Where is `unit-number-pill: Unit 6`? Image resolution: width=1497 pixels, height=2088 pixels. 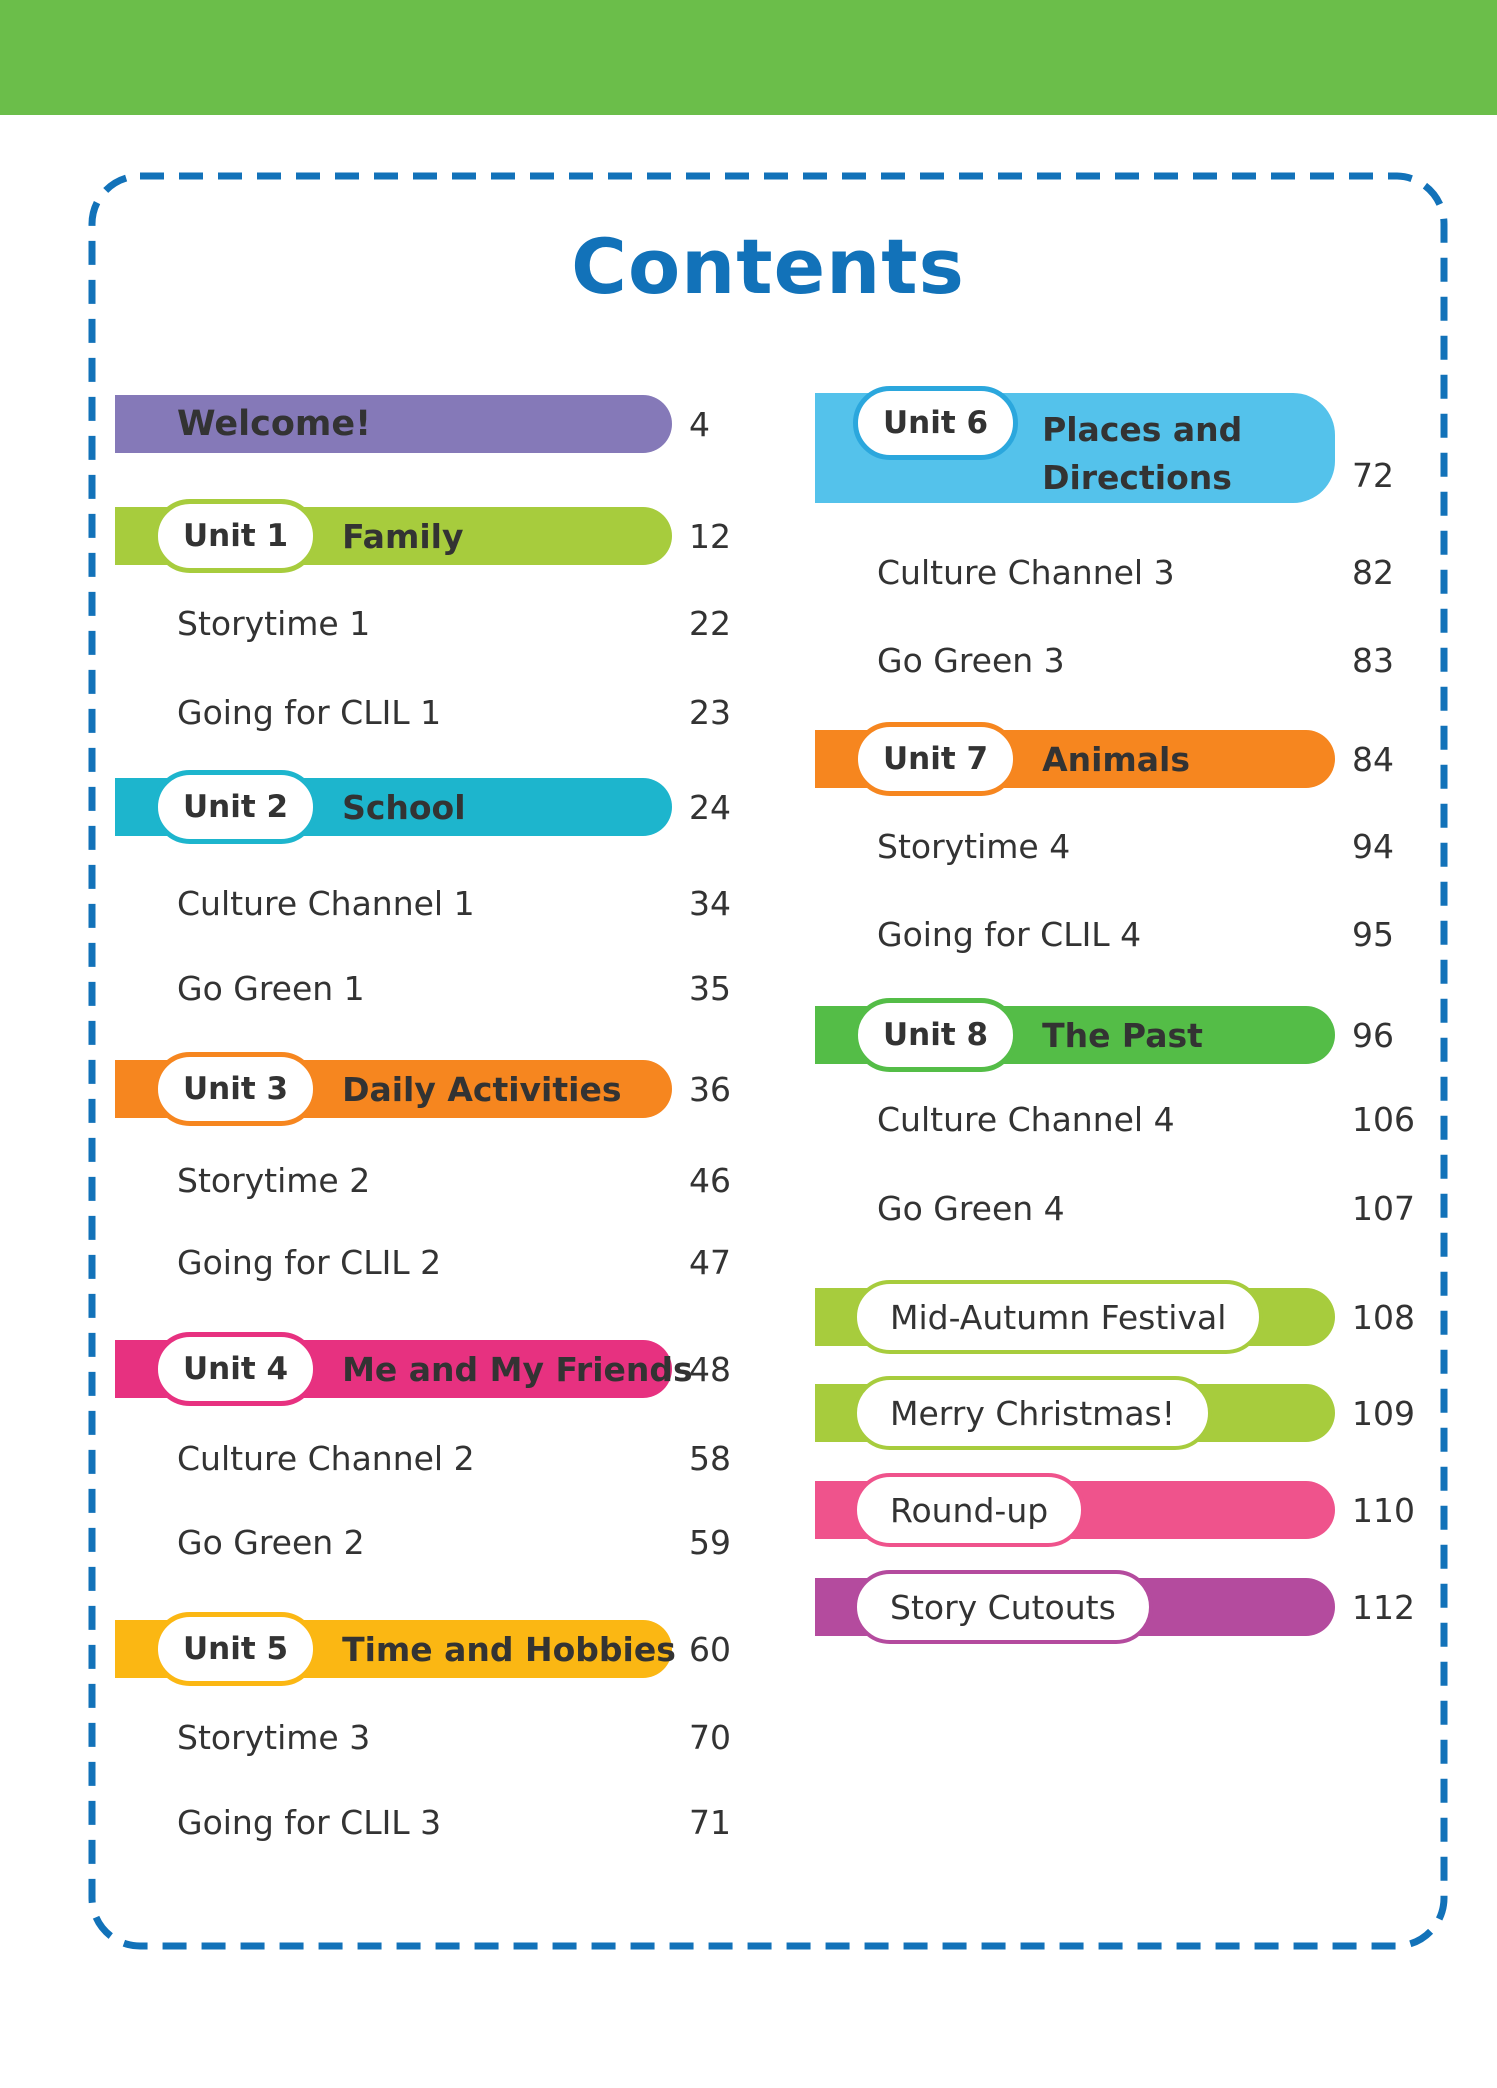 unit-number-pill: Unit 6 is located at coordinates (936, 423).